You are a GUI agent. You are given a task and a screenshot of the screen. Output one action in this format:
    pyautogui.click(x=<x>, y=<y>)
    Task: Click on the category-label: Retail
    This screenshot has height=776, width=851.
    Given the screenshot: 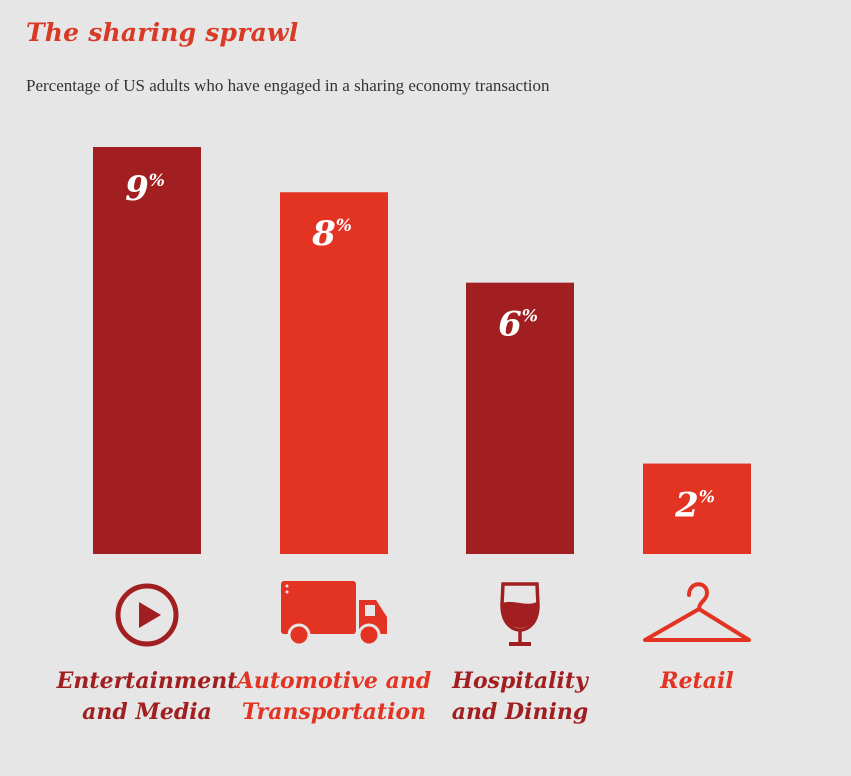 What is the action you would take?
    pyautogui.click(x=696, y=681)
    